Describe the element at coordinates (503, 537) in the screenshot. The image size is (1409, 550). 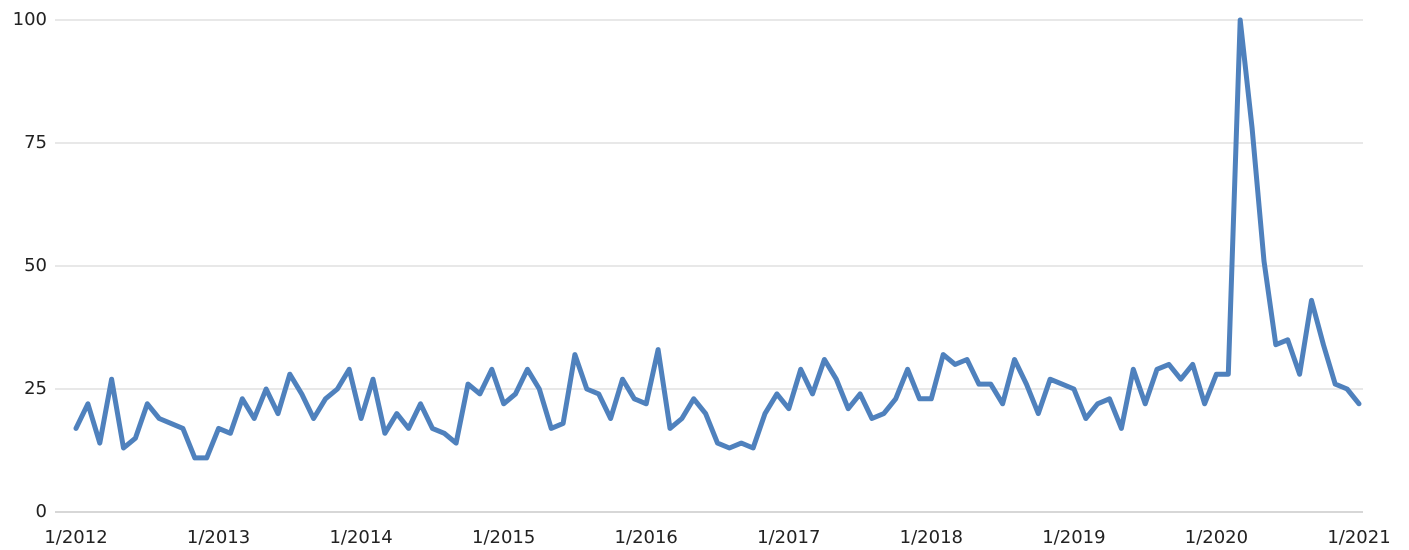
I see `x-tick-label: 1/2015` at that location.